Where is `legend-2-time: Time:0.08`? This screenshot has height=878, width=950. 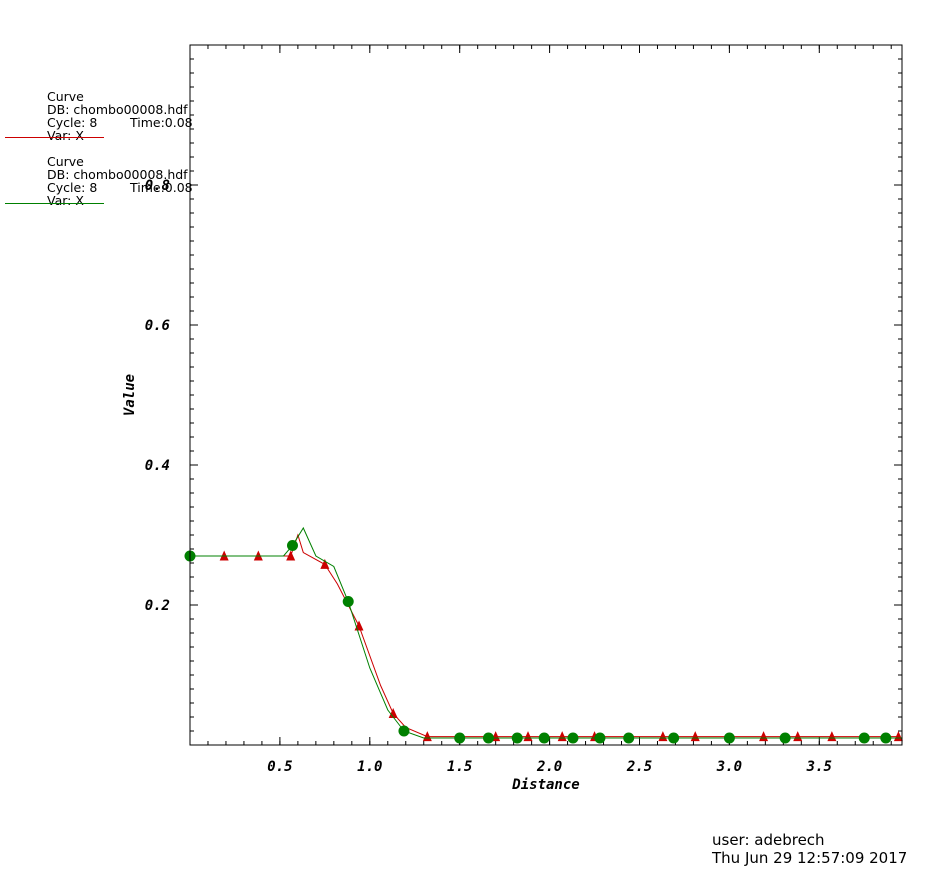 legend-2-time: Time:0.08 is located at coordinates (161, 187).